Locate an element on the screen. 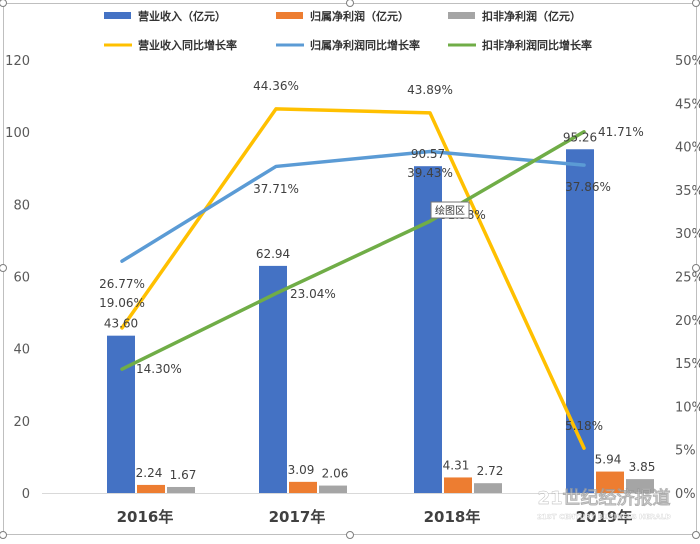 This screenshot has width=700, height=544. left-axis-tick-label: 100 is located at coordinates (17, 133).